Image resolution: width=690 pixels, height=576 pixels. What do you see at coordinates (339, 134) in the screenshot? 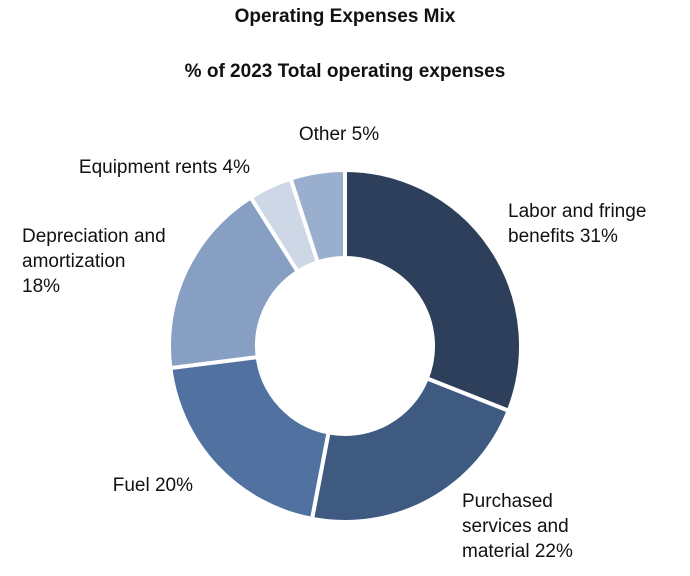
I see `slice-label: Other 5%` at bounding box center [339, 134].